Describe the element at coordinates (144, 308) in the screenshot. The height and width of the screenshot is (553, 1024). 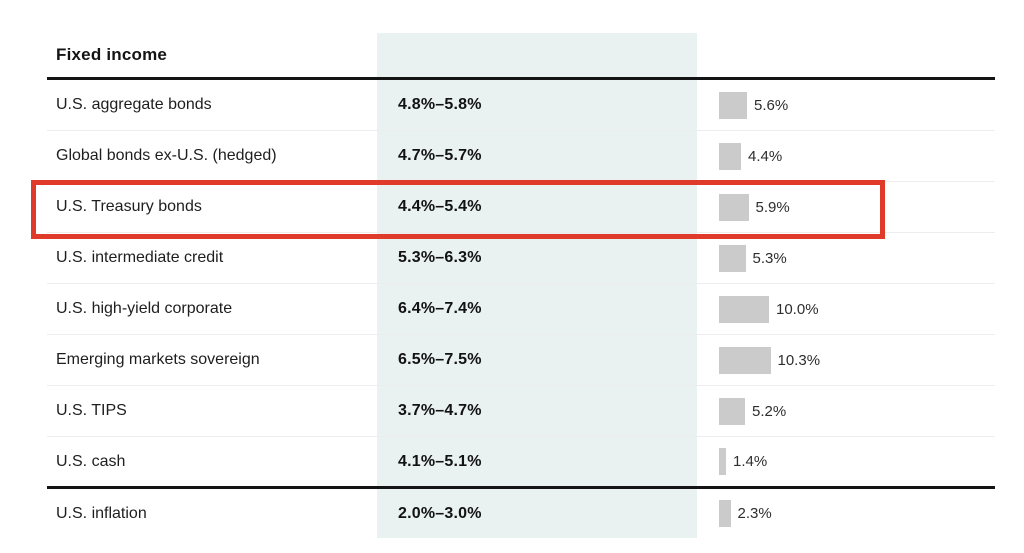
I see `row-label: U.S. high-yield corporate` at that location.